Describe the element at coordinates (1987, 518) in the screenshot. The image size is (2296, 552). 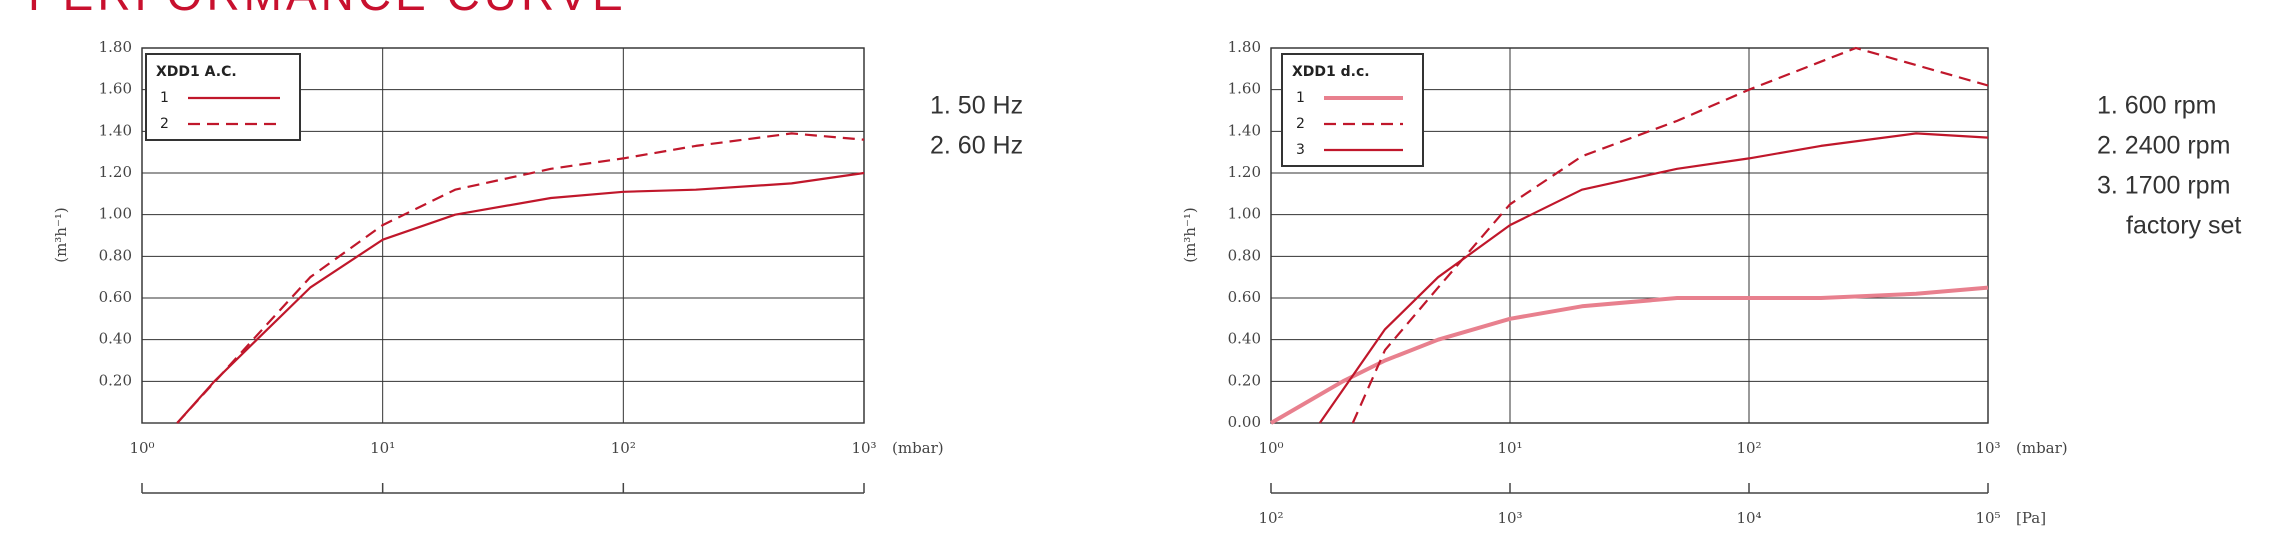
I see `x2-tick-label: 10⁵` at that location.